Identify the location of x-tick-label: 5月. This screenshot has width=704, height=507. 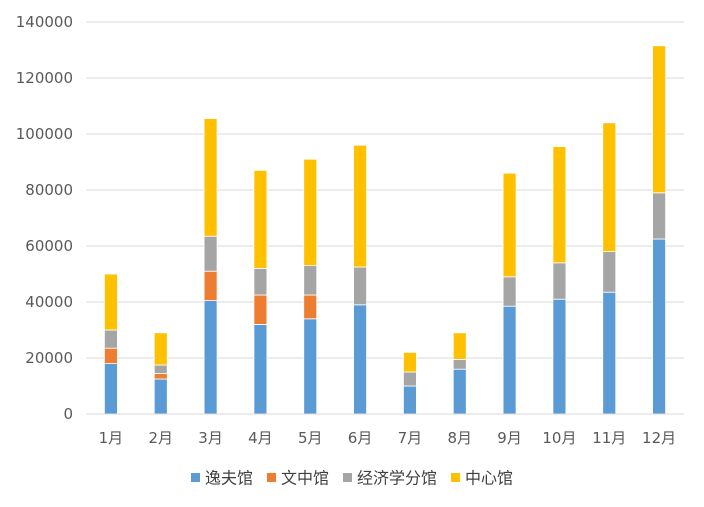
(310, 438).